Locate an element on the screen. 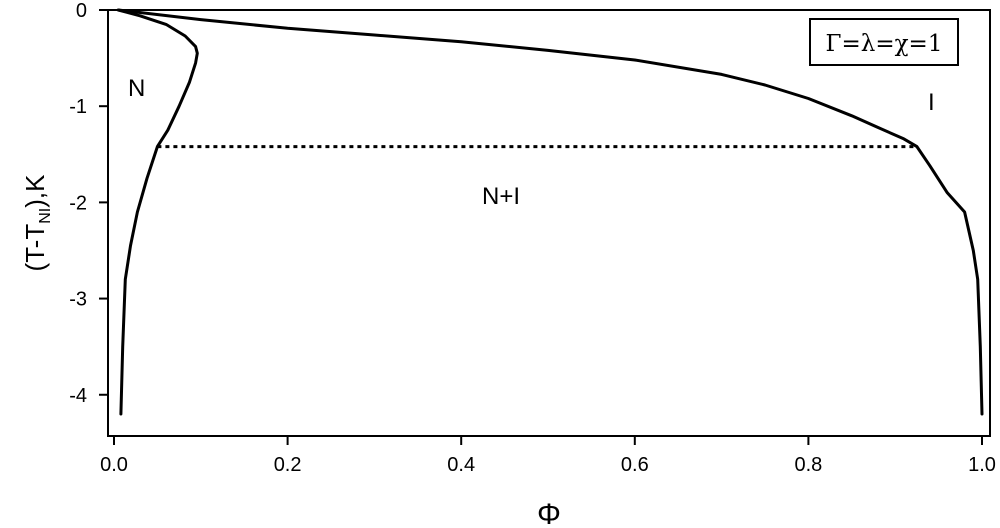  y-tick-label: -4 is located at coordinates (78, 396).